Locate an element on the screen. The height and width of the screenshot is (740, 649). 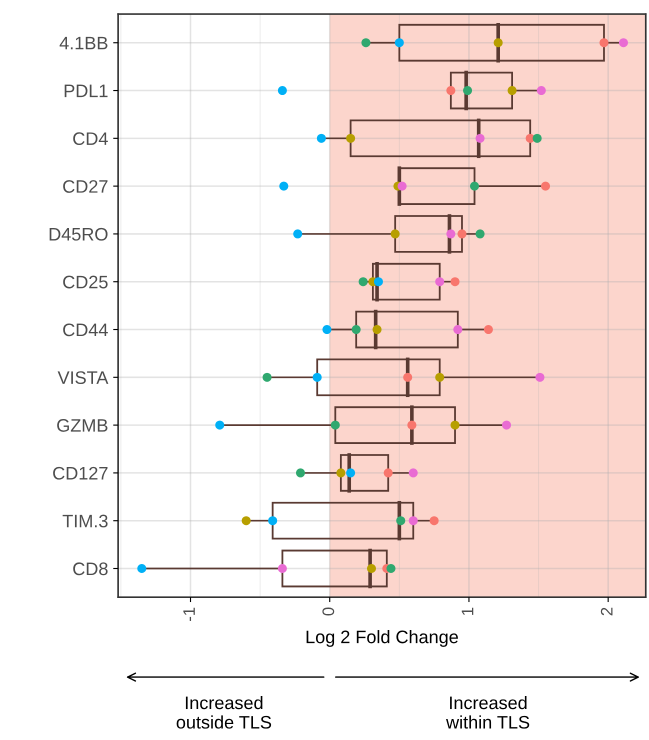
x-axis-title: Log 2 Fold Change is located at coordinates (382, 638).